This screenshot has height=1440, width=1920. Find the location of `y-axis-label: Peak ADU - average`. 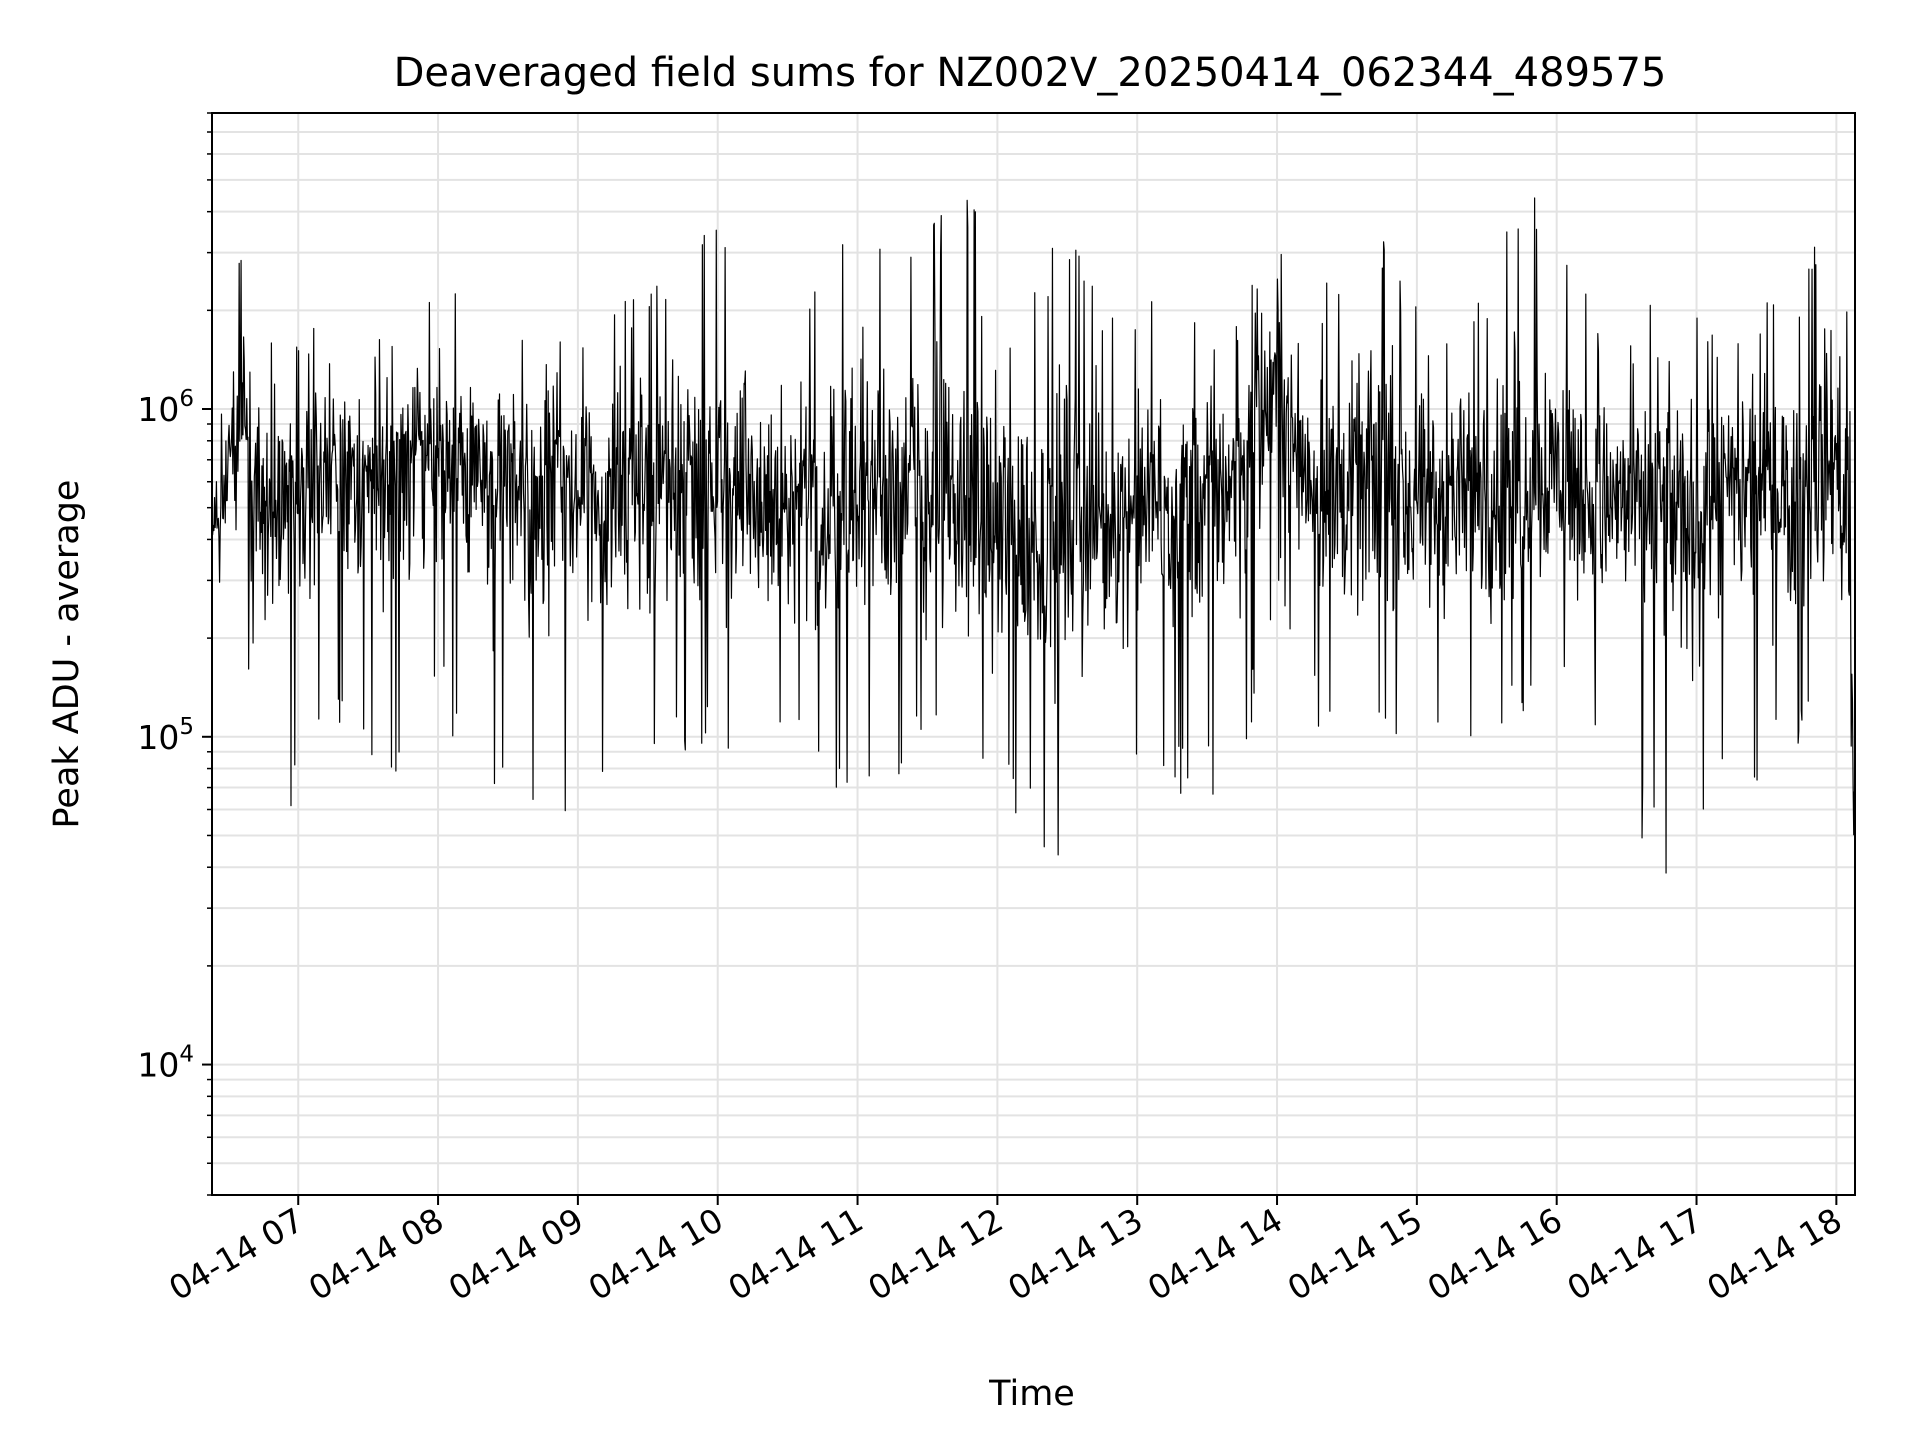

y-axis-label: Peak ADU - average is located at coordinates (67, 654).